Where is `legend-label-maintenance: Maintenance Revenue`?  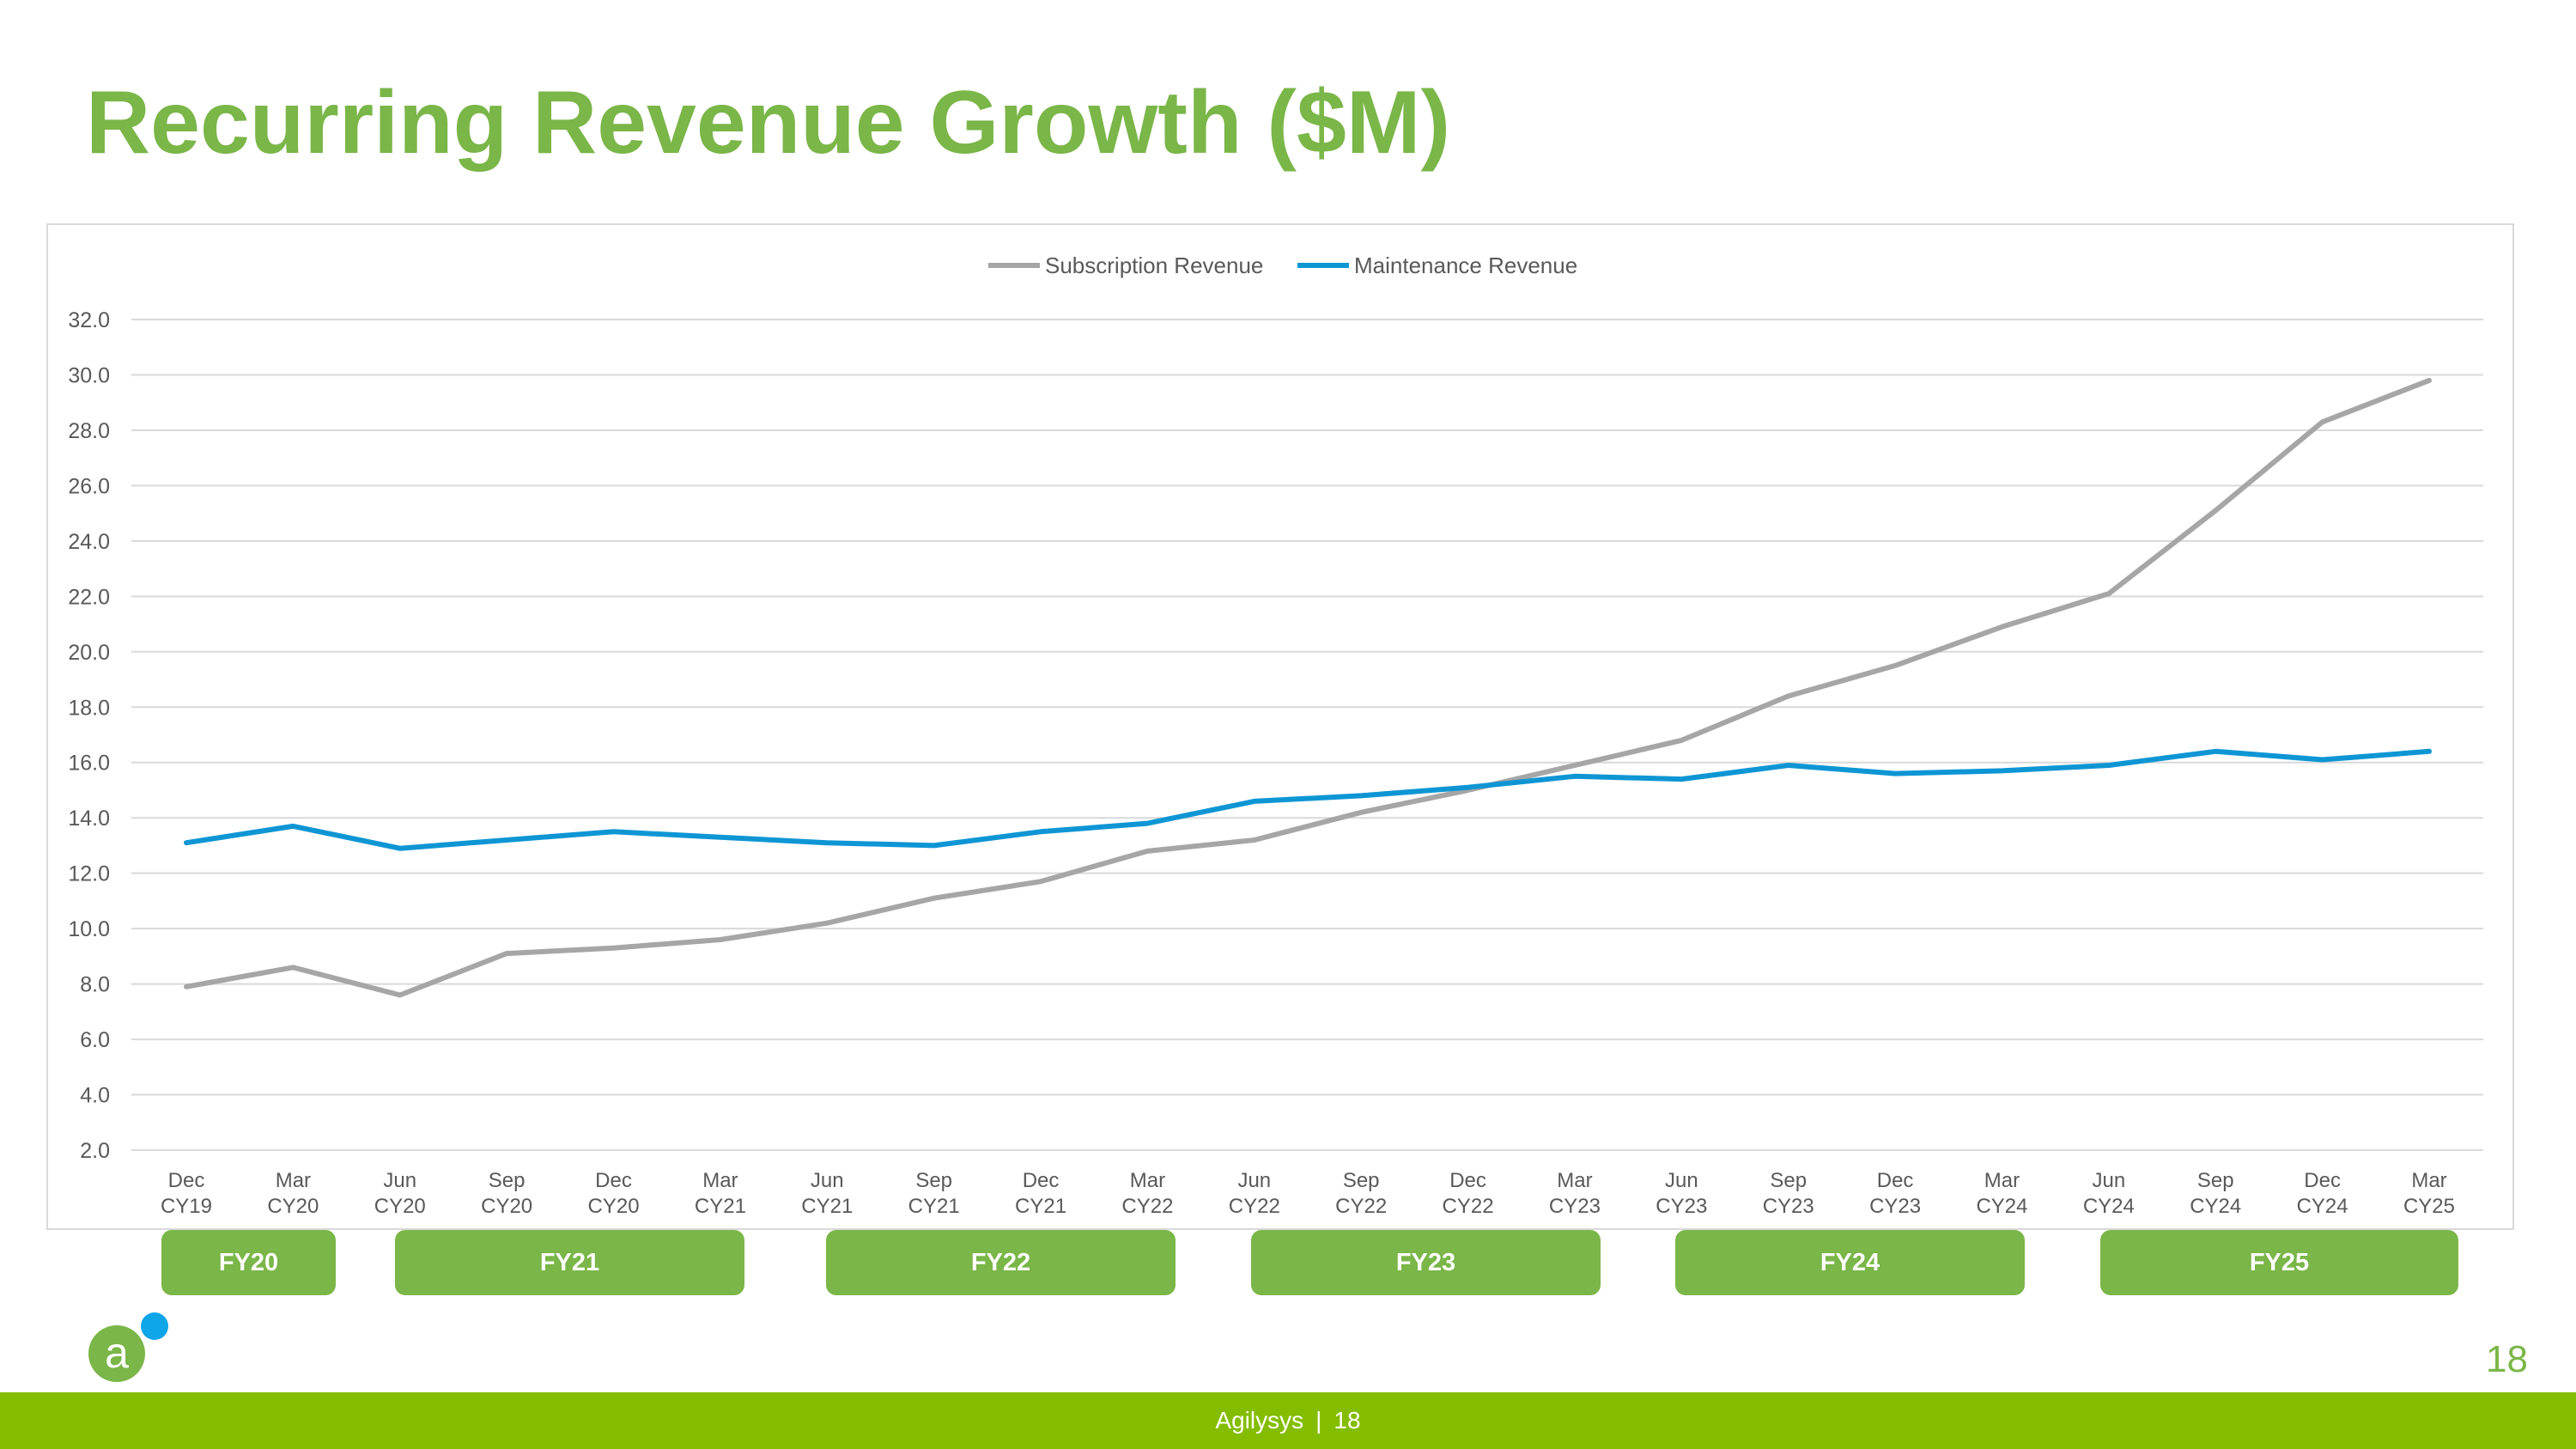 legend-label-maintenance: Maintenance Revenue is located at coordinates (1466, 265).